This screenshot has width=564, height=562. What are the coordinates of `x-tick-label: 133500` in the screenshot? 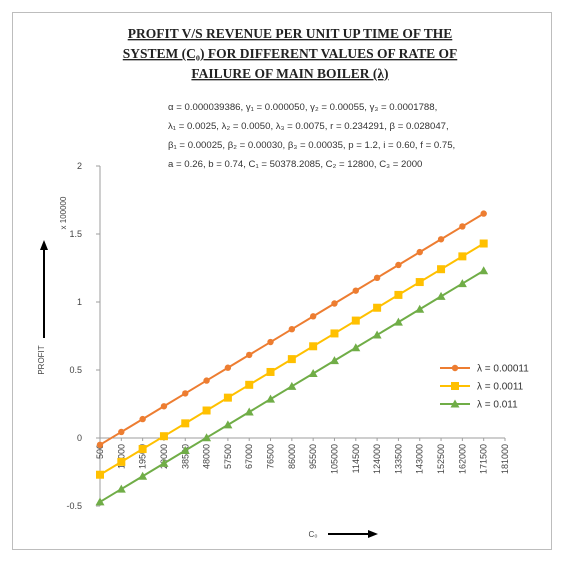 It's located at (398, 459).